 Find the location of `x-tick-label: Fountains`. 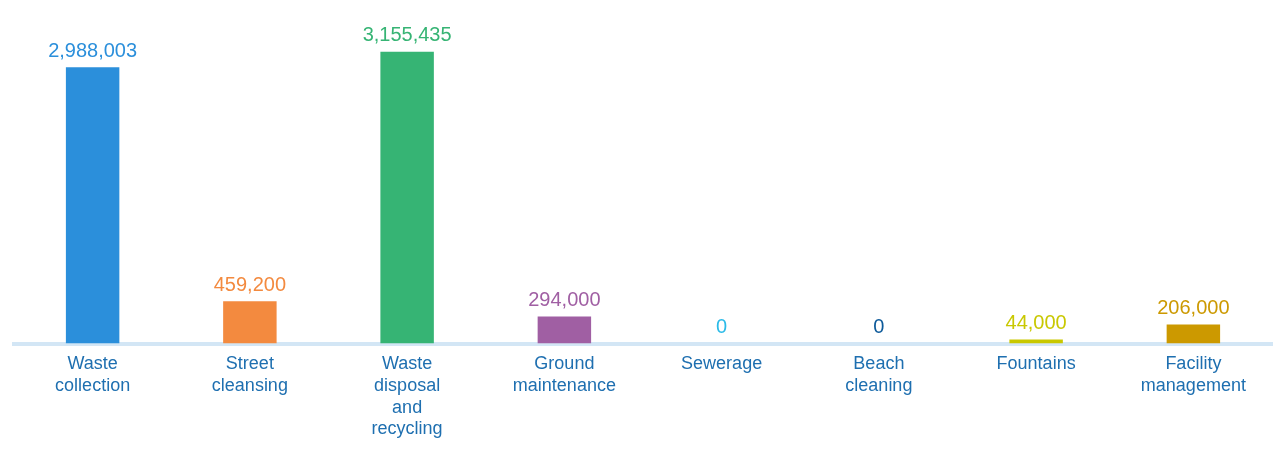

x-tick-label: Fountains is located at coordinates (1036, 363).